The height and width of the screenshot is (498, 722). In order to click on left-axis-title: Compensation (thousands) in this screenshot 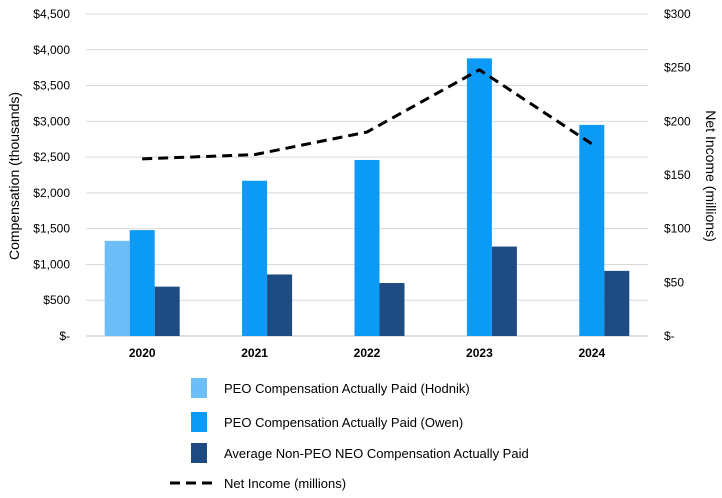, I will do `click(14, 176)`.